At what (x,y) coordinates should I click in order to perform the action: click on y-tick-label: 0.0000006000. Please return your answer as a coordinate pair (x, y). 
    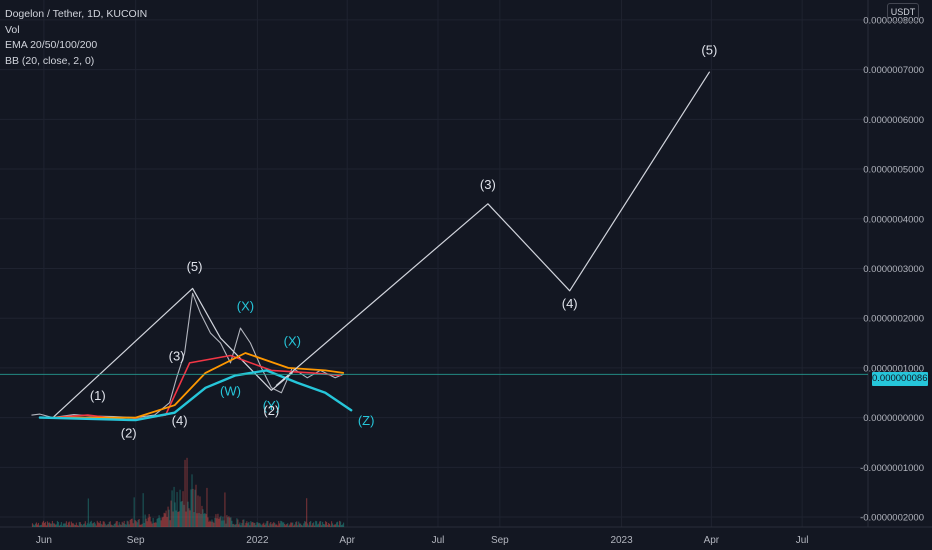
    Looking at the image, I should click on (893, 120).